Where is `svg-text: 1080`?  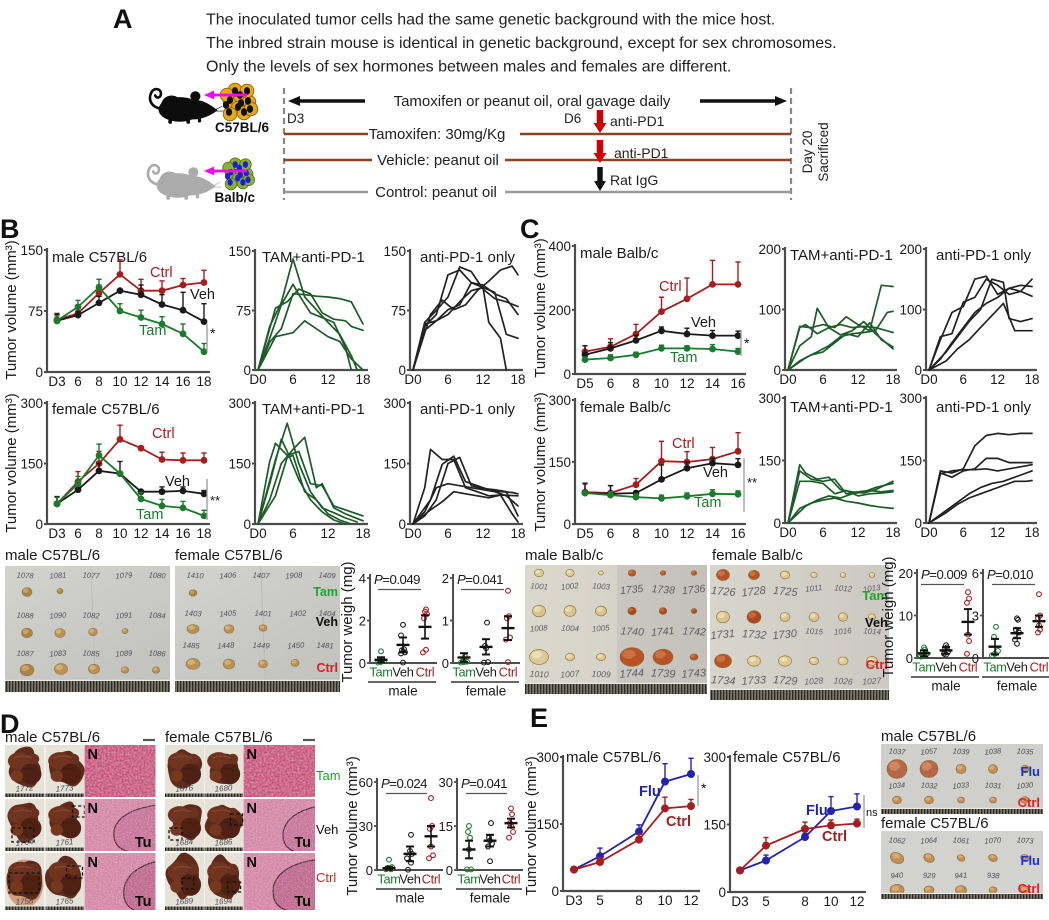 svg-text: 1080 is located at coordinates (157, 576).